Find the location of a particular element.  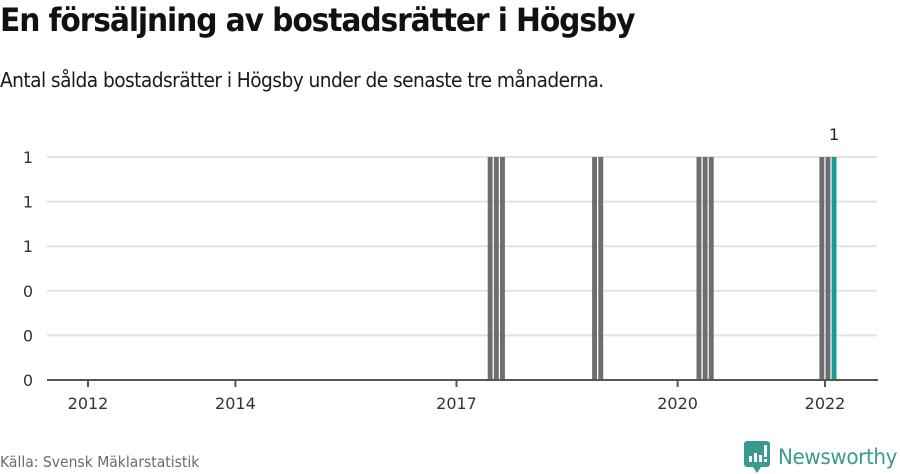

chart-title: En försäljning av bostadsrätter i Högsby is located at coordinates (318, 20).